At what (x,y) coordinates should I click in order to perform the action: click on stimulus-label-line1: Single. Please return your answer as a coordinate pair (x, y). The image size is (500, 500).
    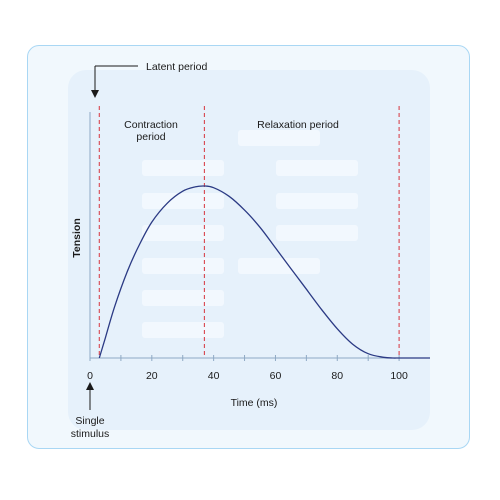
    Looking at the image, I should click on (89, 421).